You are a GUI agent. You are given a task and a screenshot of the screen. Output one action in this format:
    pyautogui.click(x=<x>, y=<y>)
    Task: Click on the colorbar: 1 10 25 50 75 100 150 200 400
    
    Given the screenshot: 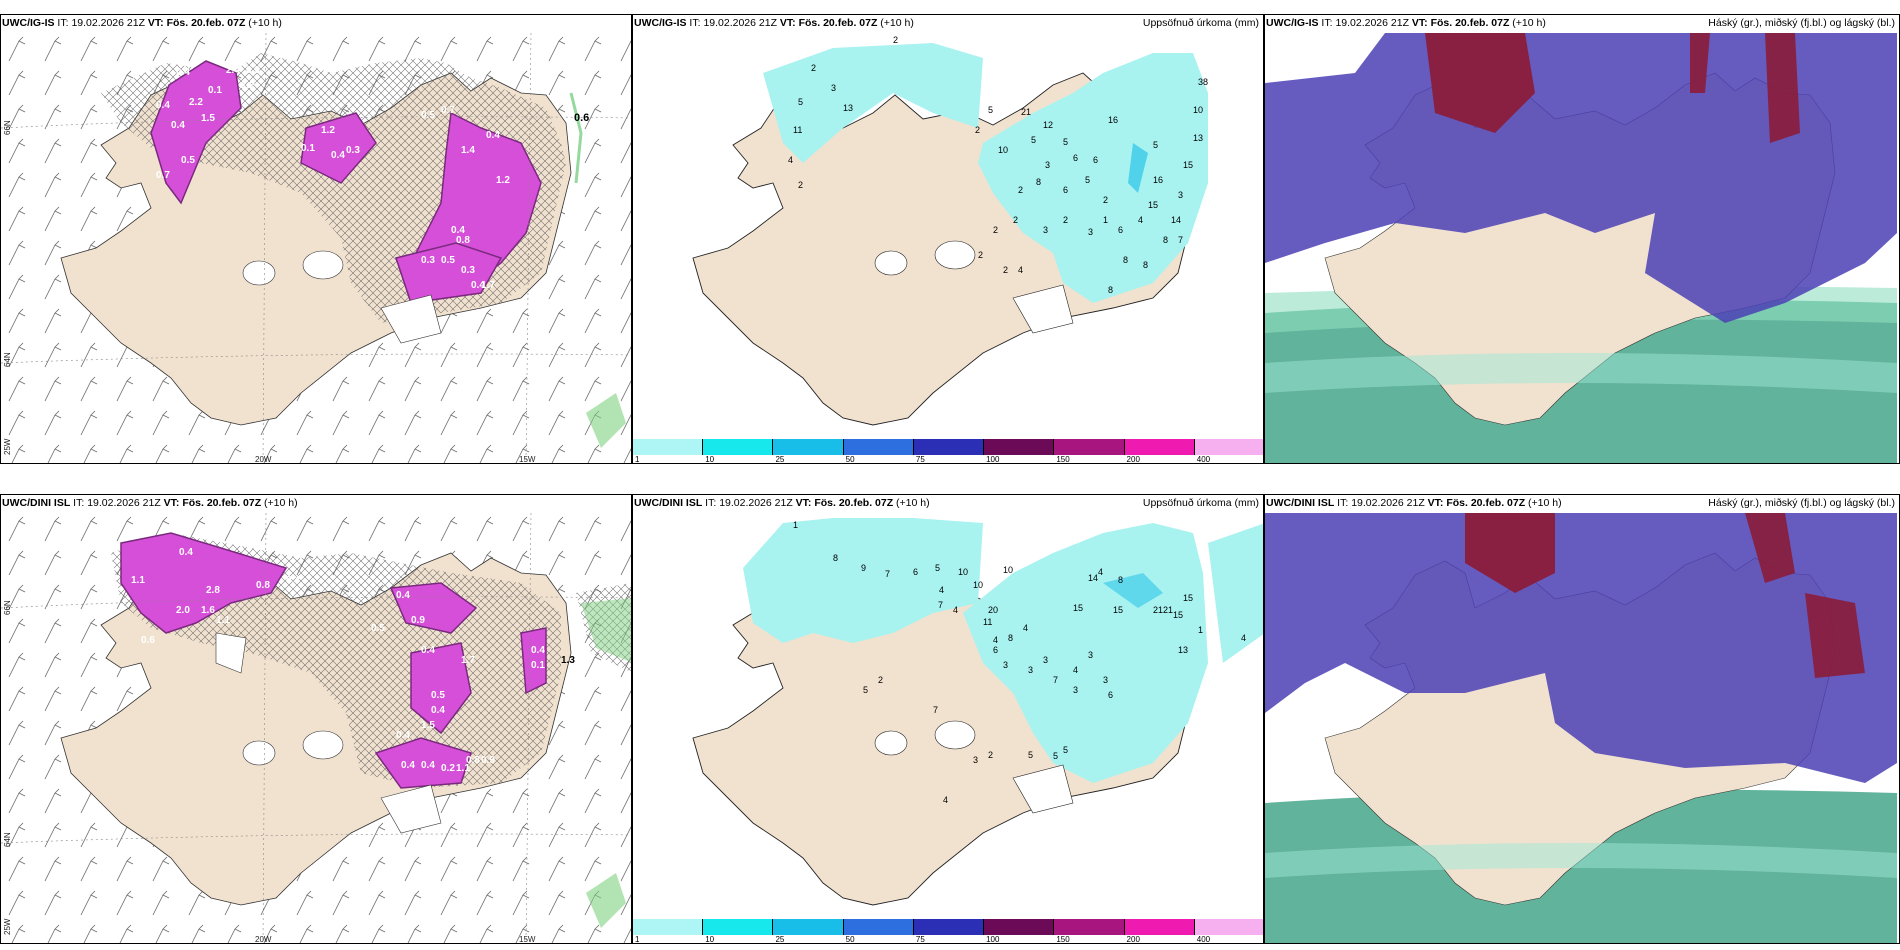 What is the action you would take?
    pyautogui.click(x=948, y=931)
    